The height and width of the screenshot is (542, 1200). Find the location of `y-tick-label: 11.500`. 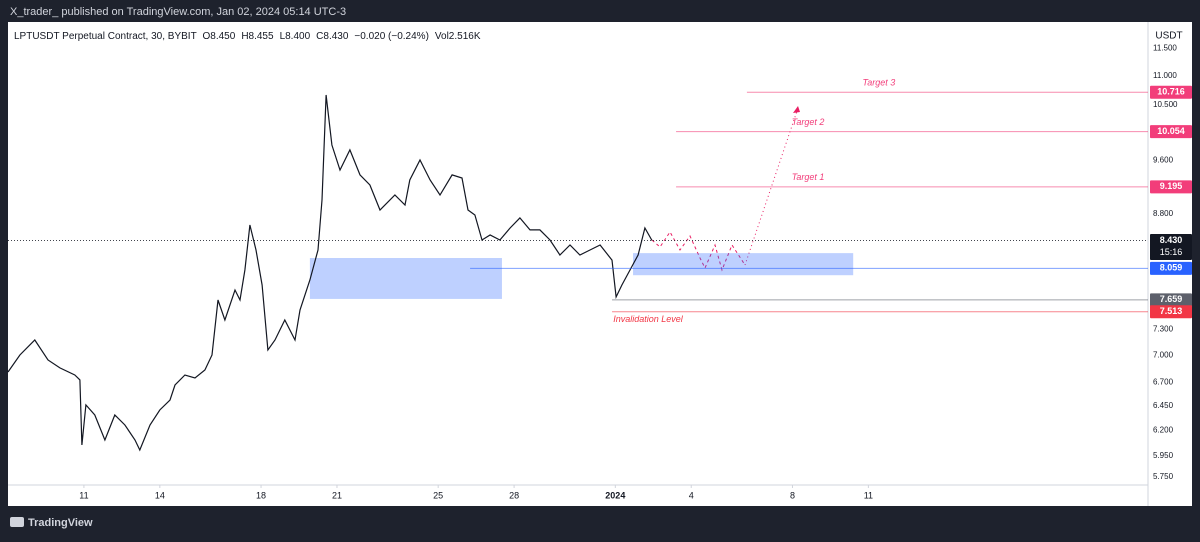

y-tick-label: 11.500 is located at coordinates (1165, 48).